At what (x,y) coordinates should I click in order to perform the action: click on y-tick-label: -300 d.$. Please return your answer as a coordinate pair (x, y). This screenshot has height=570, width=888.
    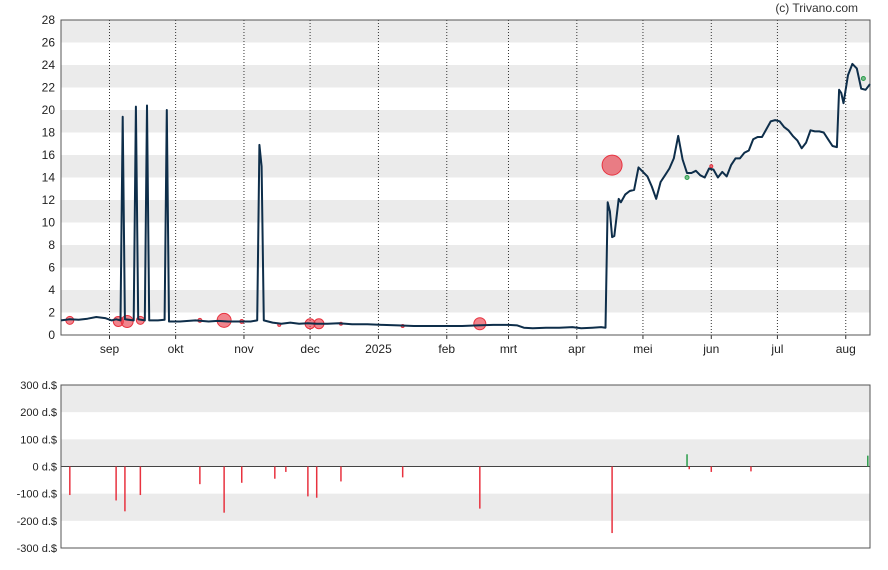
    Looking at the image, I should click on (37, 549).